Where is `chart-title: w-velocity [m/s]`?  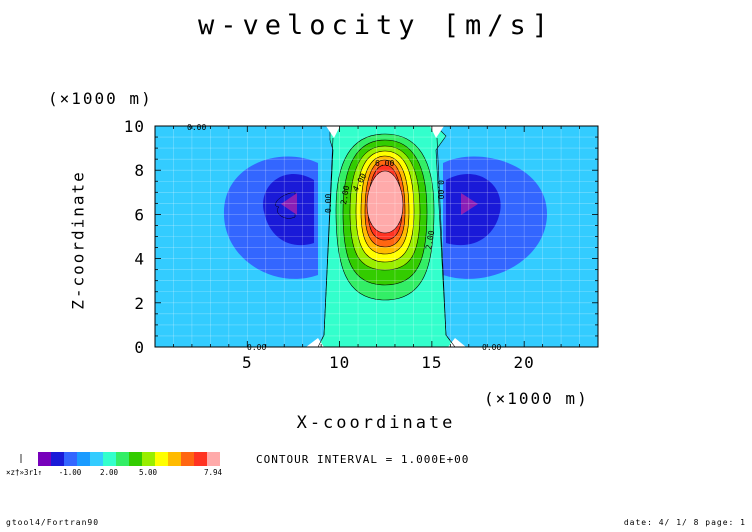
chart-title: w-velocity [m/s] is located at coordinates (376, 25).